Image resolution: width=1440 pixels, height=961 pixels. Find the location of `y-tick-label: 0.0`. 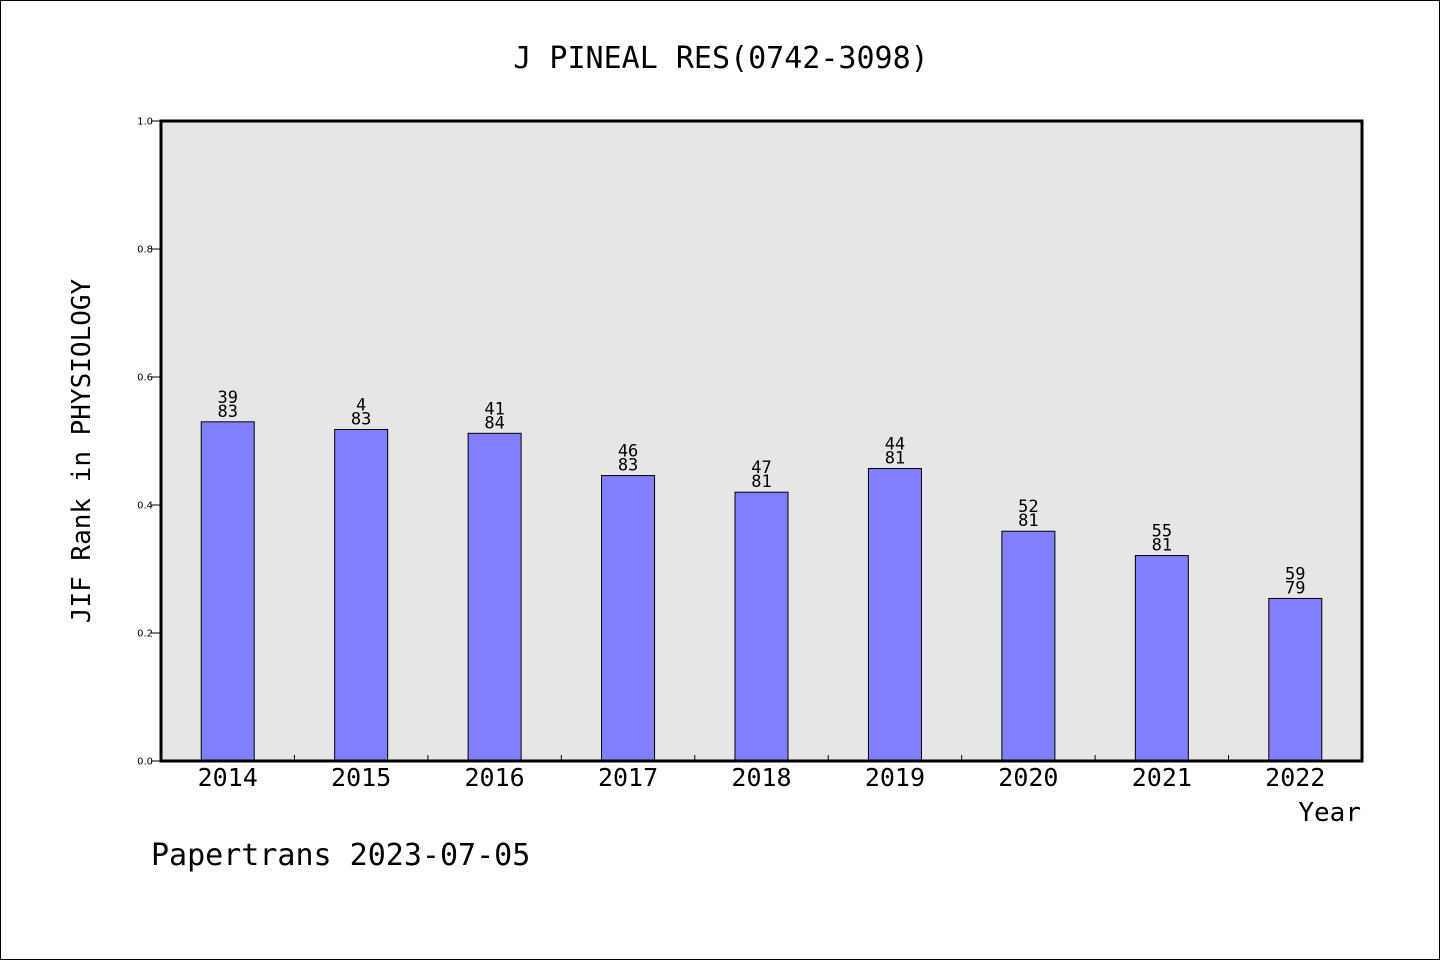

y-tick-label: 0.0 is located at coordinates (145, 762).